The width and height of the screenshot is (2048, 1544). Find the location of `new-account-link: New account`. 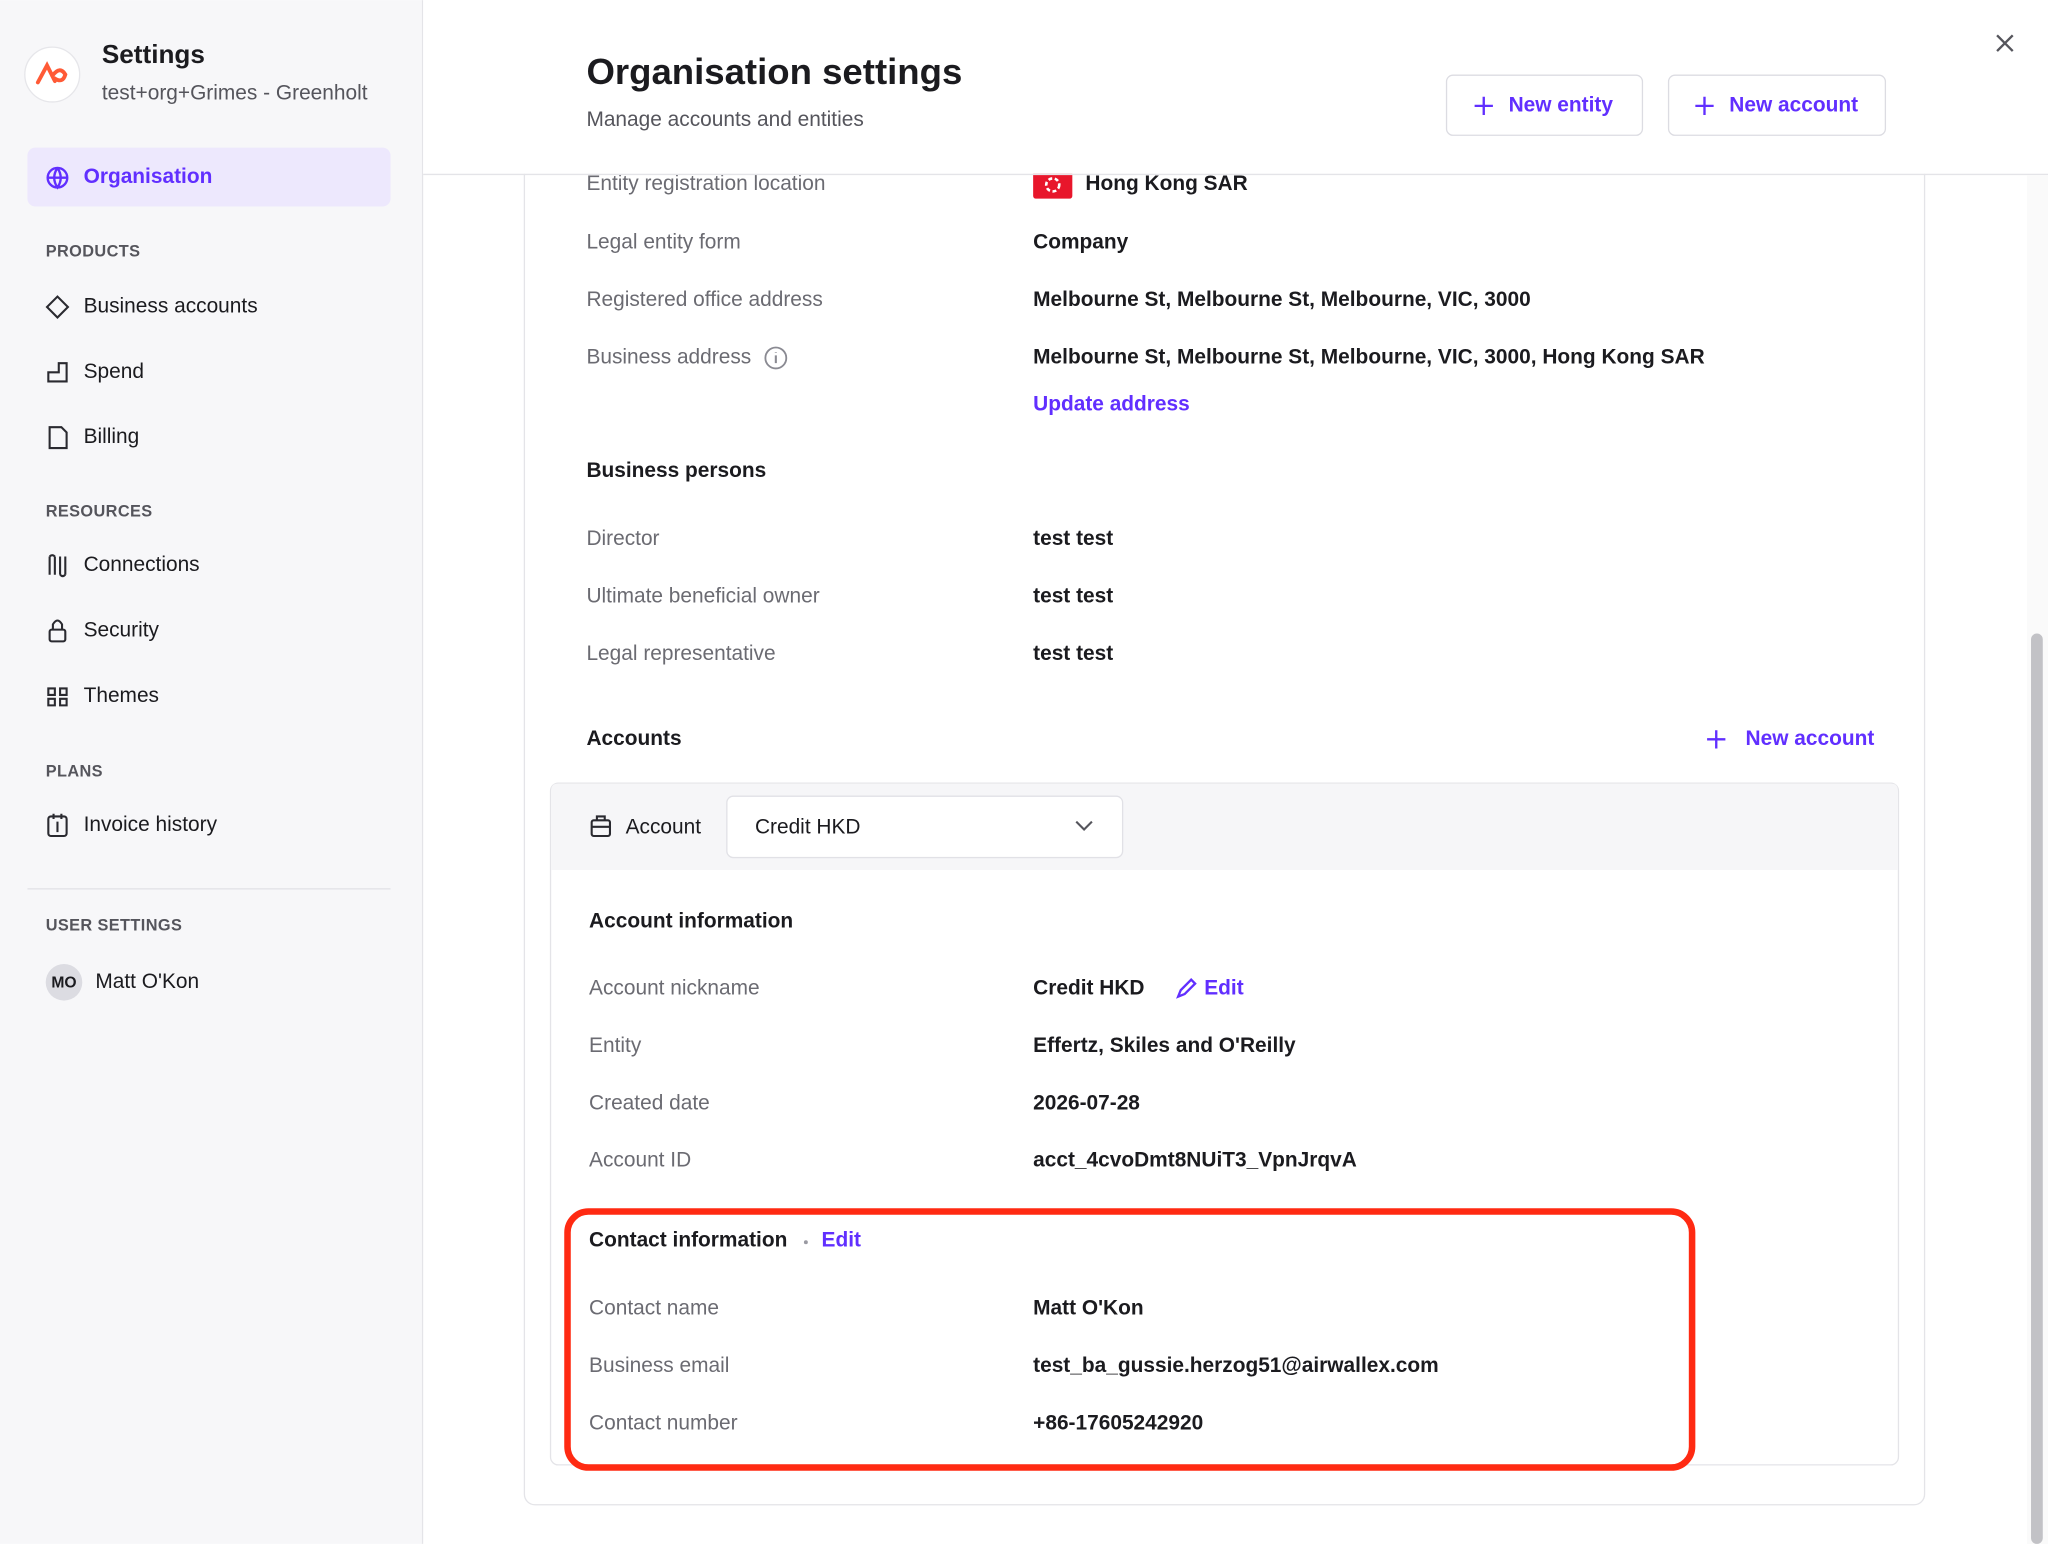

new-account-link: New account is located at coordinates (1810, 738).